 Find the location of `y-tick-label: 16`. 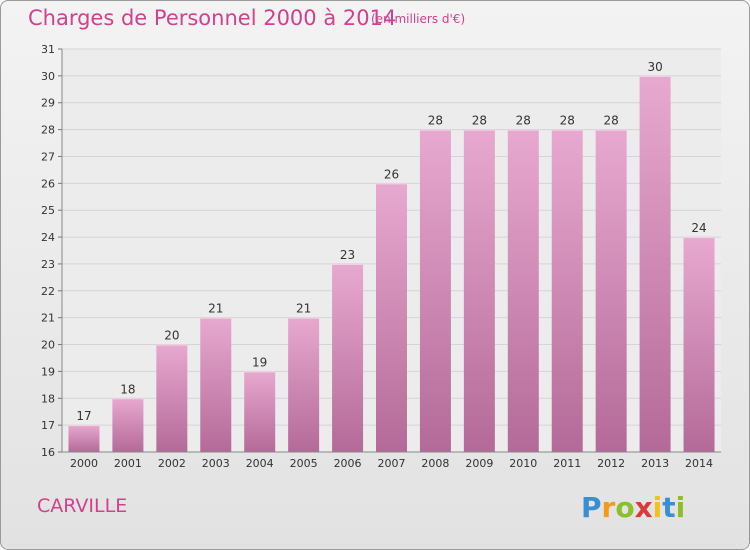

y-tick-label: 16 is located at coordinates (48, 452).